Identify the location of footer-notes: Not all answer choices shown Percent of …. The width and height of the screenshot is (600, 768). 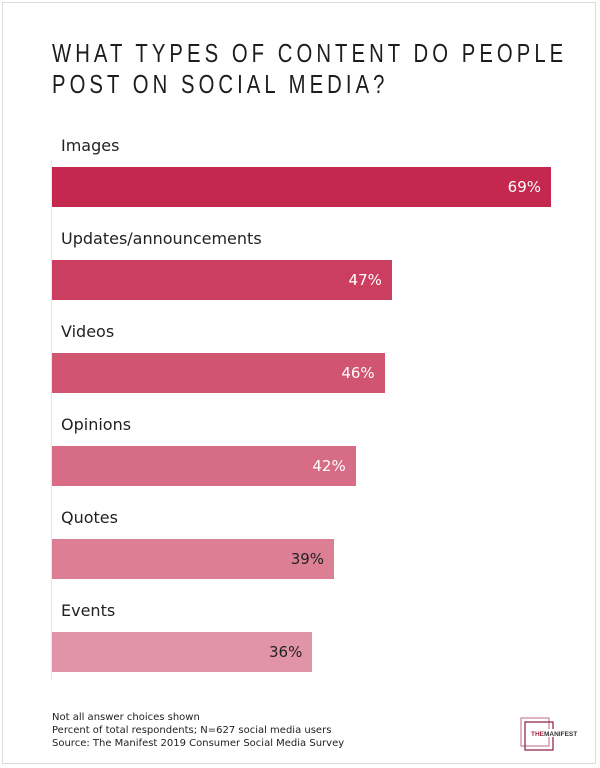
(198, 730).